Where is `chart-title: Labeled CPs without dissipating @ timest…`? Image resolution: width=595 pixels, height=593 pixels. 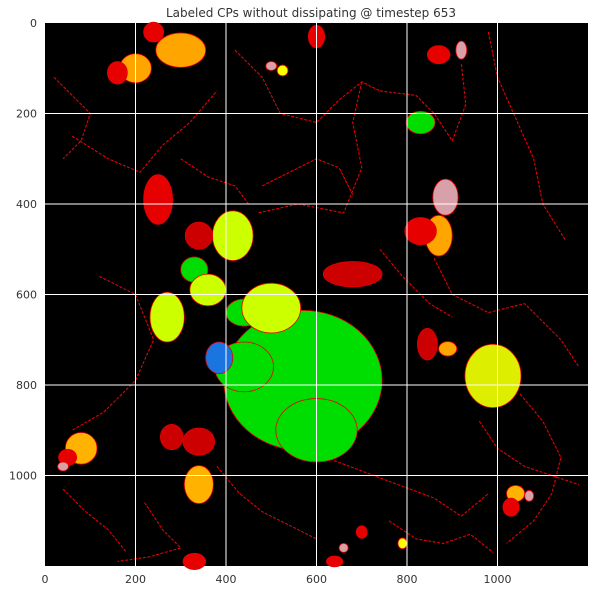
chart-title: Labeled CPs without dissipating @ timest… is located at coordinates (311, 13).